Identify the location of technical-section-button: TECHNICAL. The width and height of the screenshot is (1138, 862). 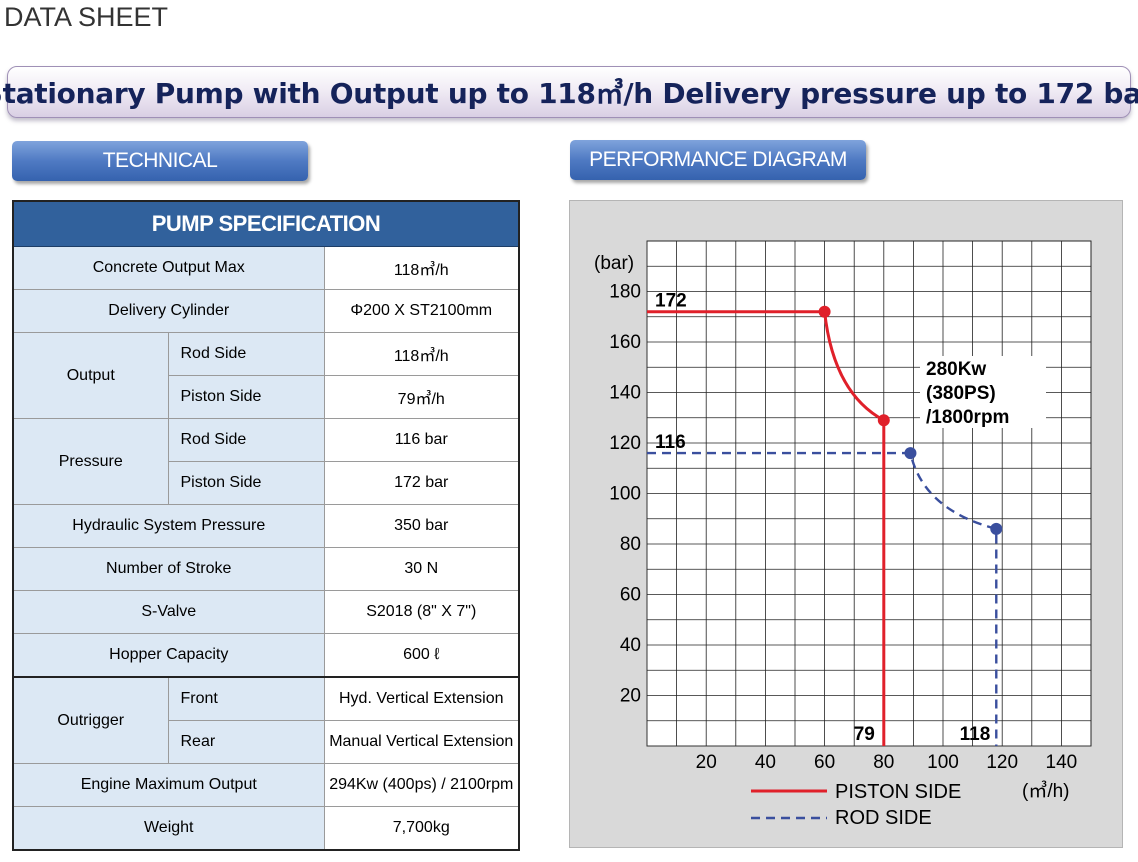
(160, 161).